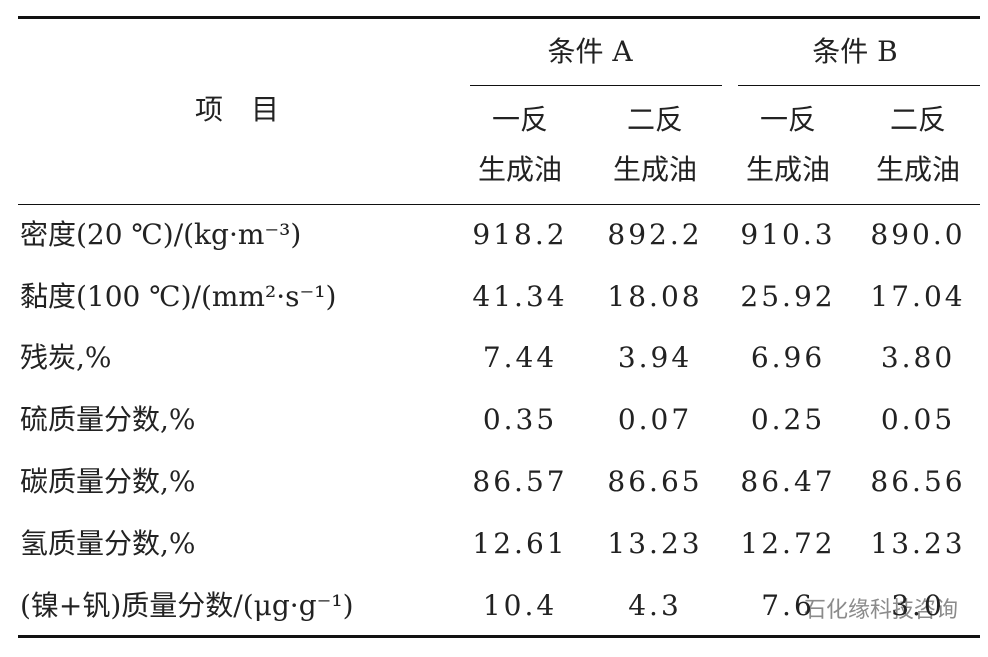 The height and width of the screenshot is (657, 988). I want to click on group-header: 条件 B, so click(855, 51).